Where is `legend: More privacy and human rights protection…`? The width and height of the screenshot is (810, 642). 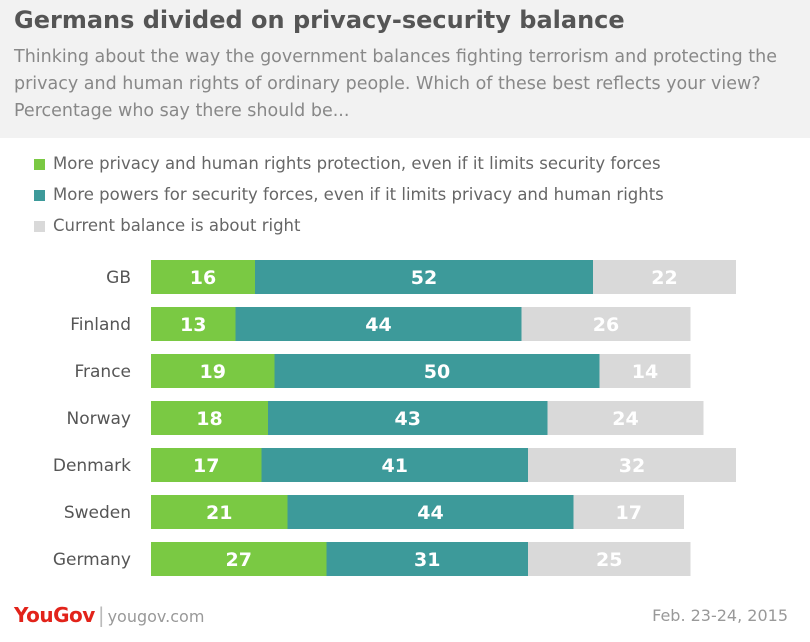
legend: More privacy and human rights protection… is located at coordinates (349, 196).